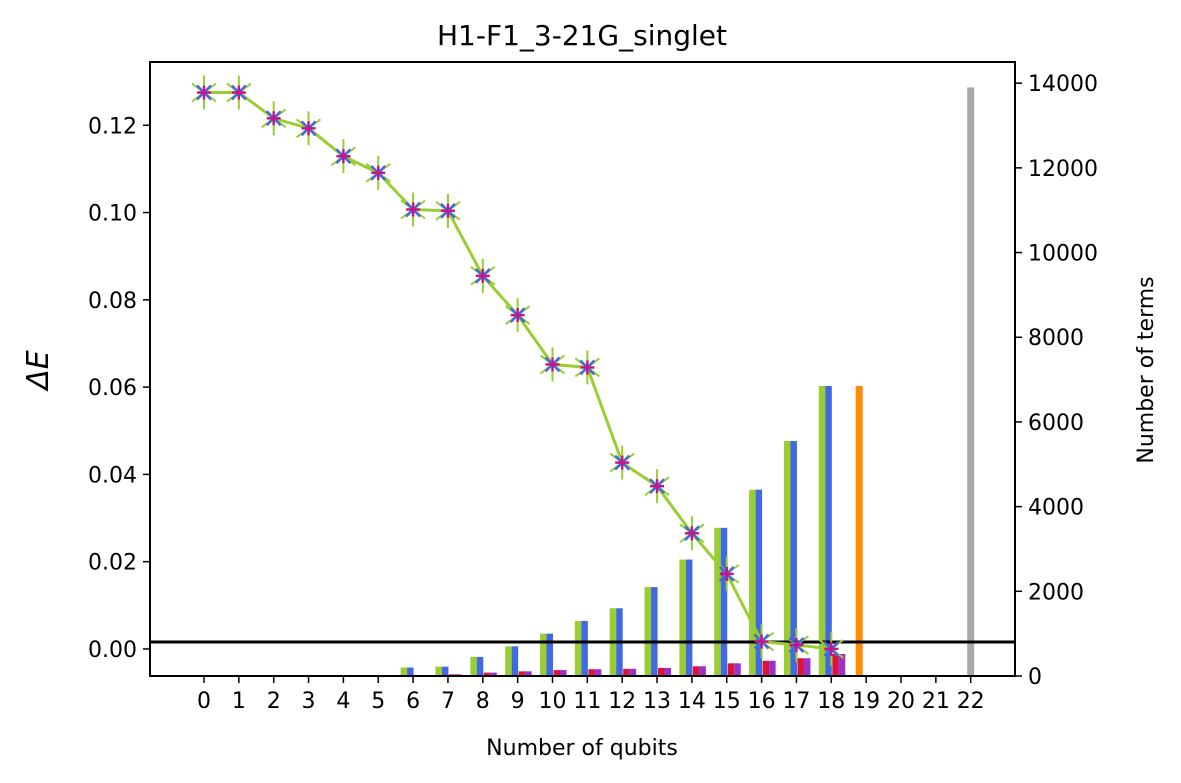 The image size is (1181, 783). I want to click on y-tick-label-left: 0.12, so click(112, 126).